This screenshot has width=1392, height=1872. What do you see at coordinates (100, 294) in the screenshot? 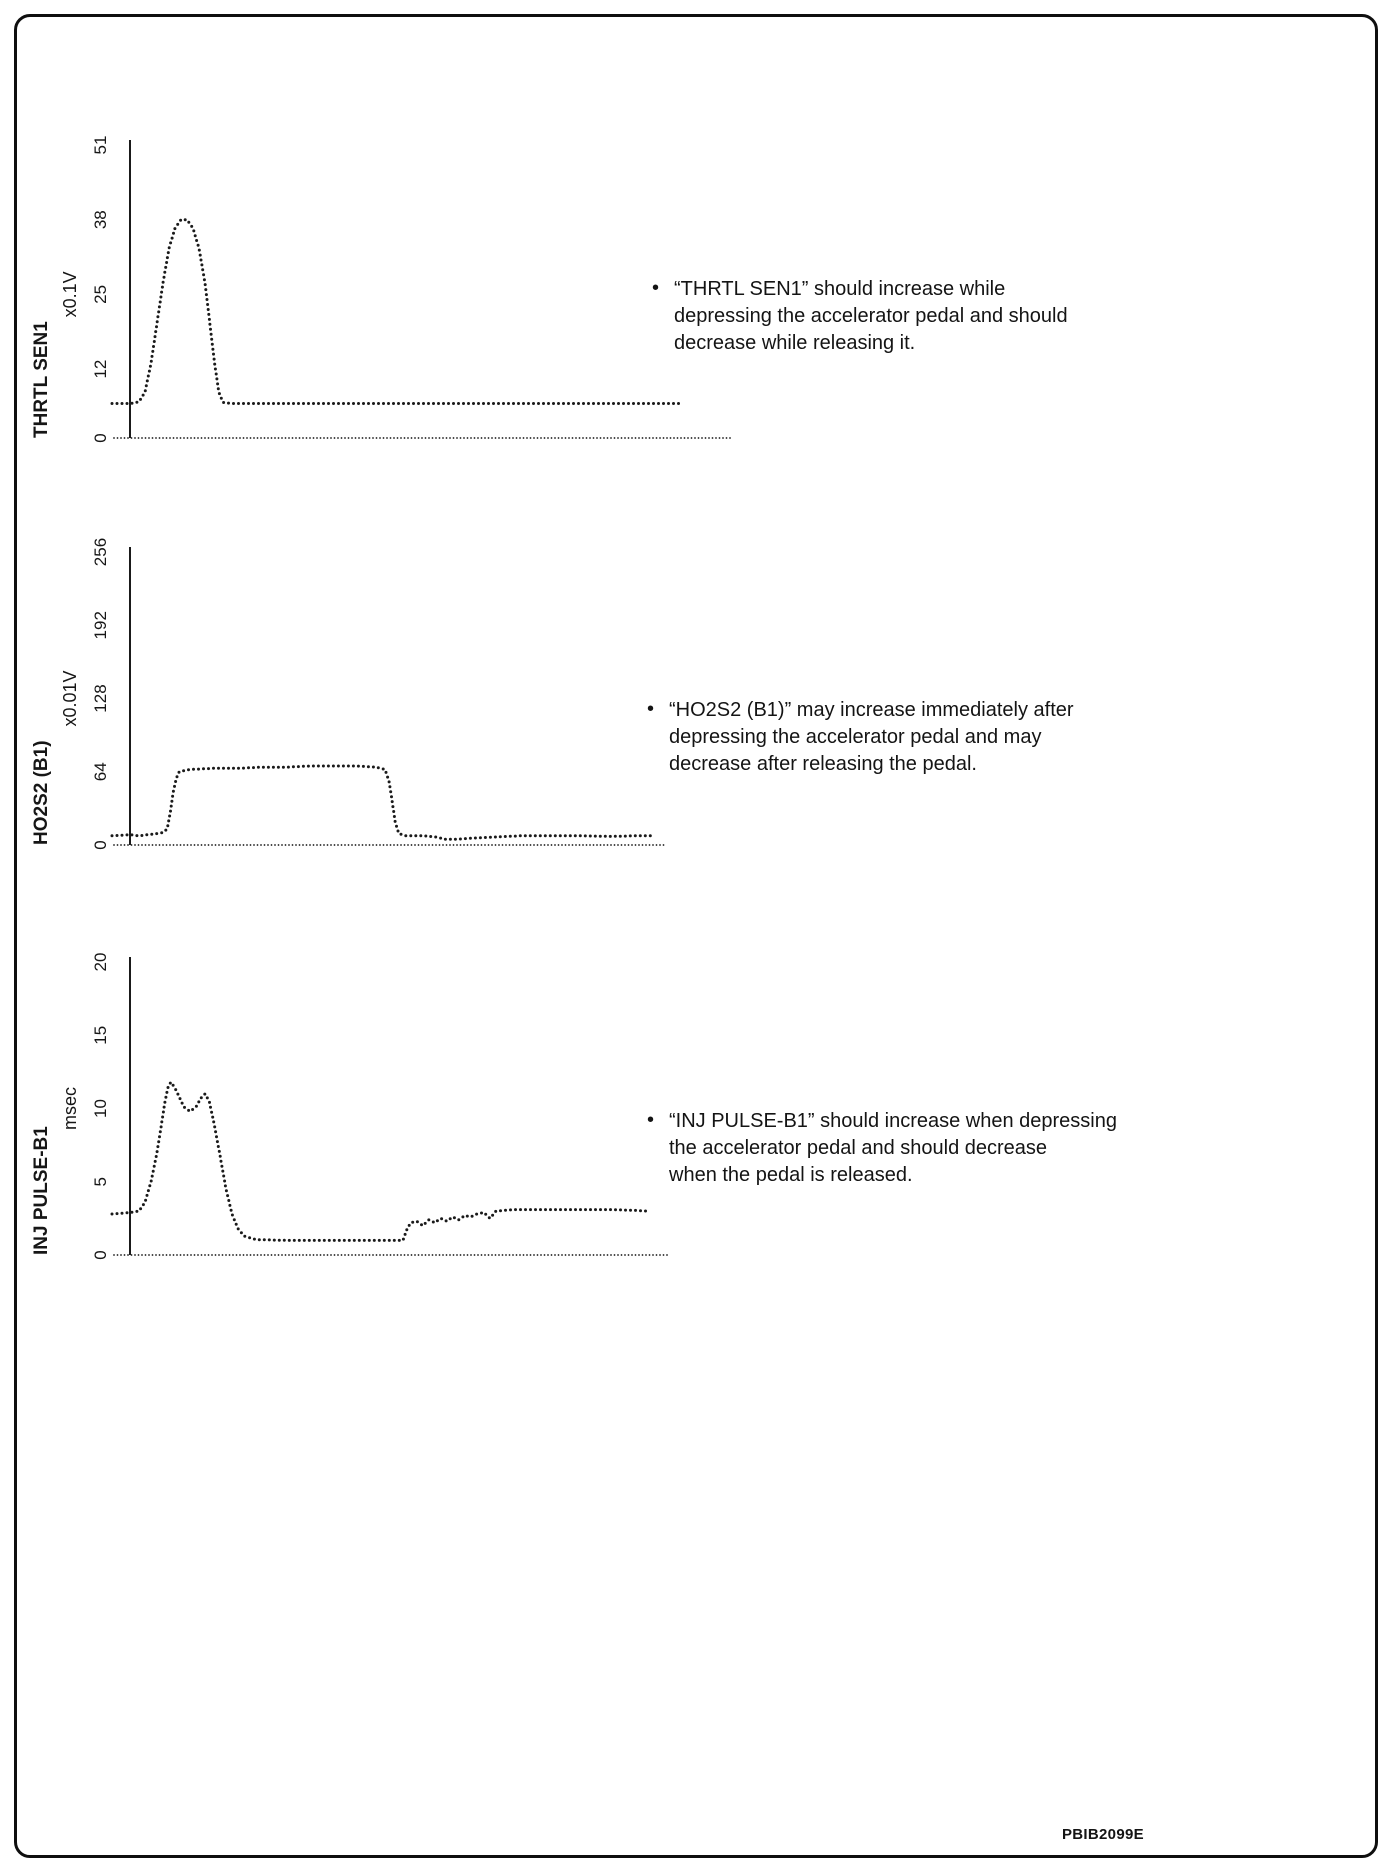
I see `tick-label: 25` at bounding box center [100, 294].